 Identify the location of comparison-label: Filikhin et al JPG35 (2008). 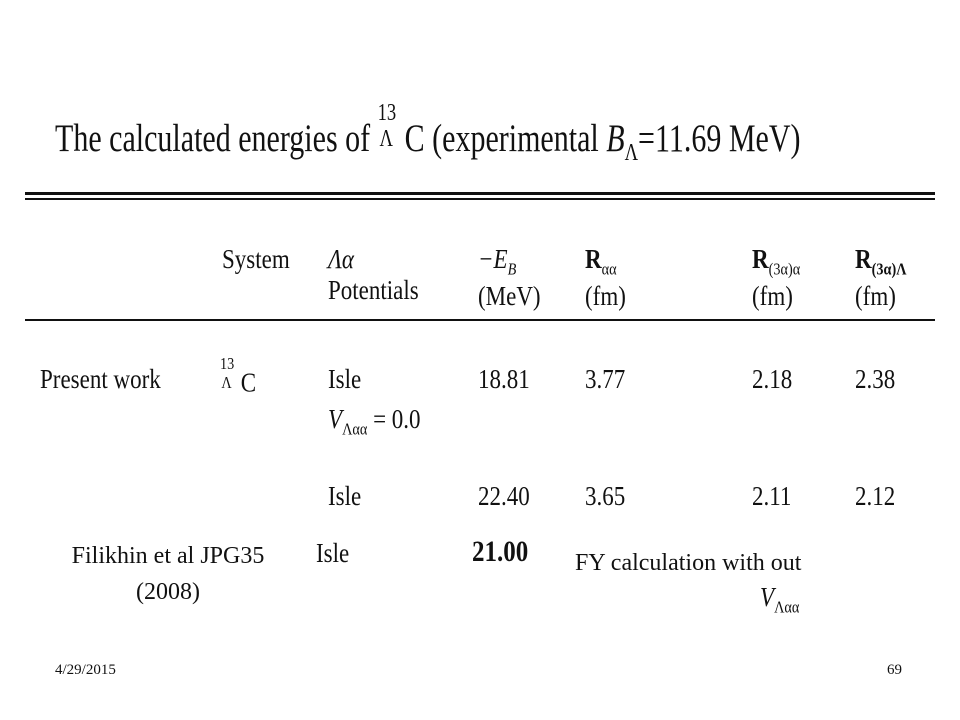
(168, 574).